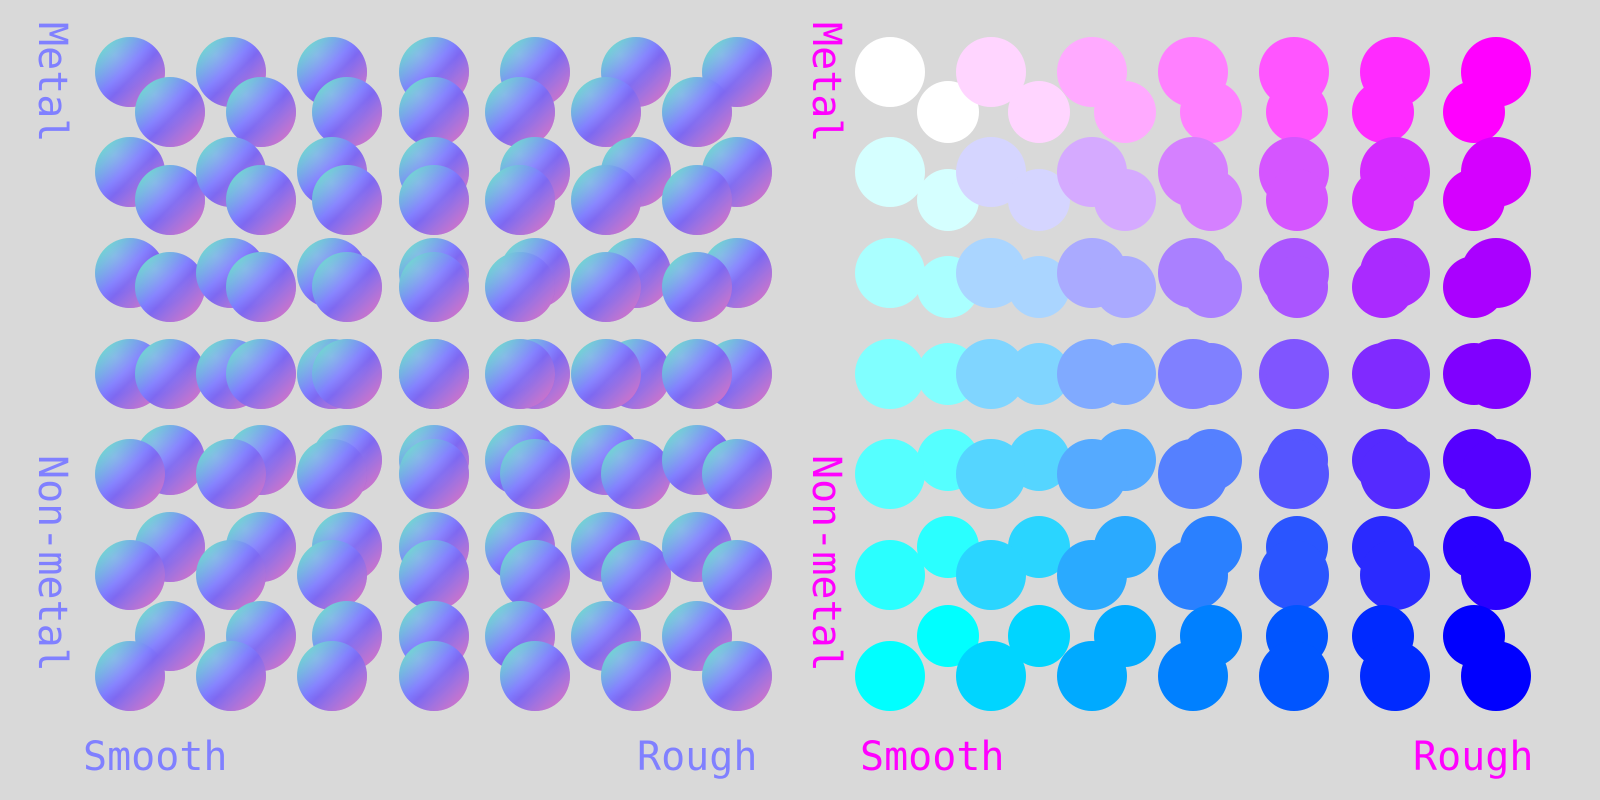 This screenshot has height=800, width=1600. I want to click on right-rough-label: Rough, so click(1473, 757).